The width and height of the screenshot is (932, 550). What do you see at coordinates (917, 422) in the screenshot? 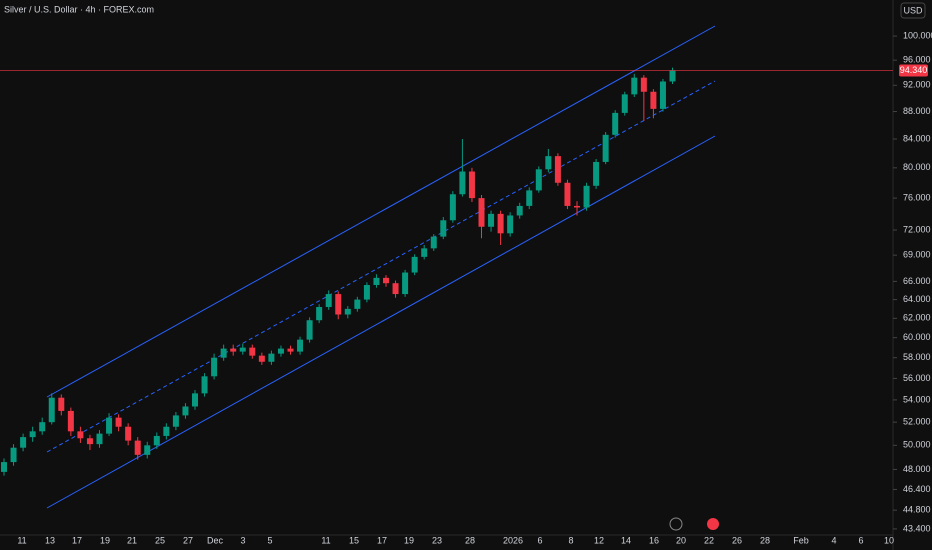
I see `y-tick-label: 52.000` at bounding box center [917, 422].